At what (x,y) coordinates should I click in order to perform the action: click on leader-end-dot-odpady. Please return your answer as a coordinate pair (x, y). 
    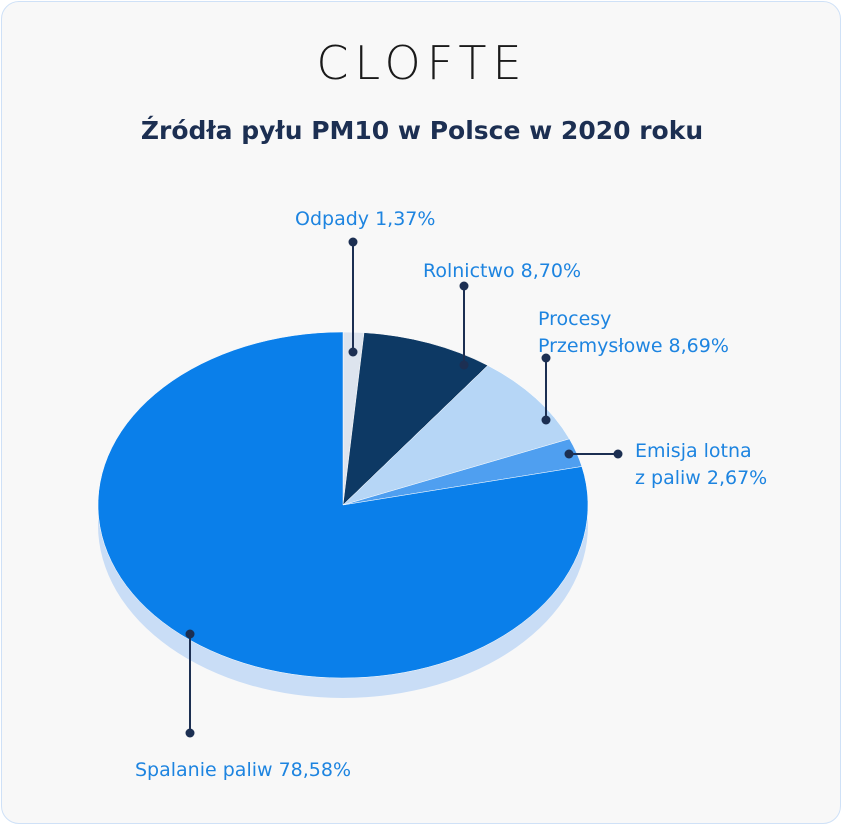
    Looking at the image, I should click on (353, 242).